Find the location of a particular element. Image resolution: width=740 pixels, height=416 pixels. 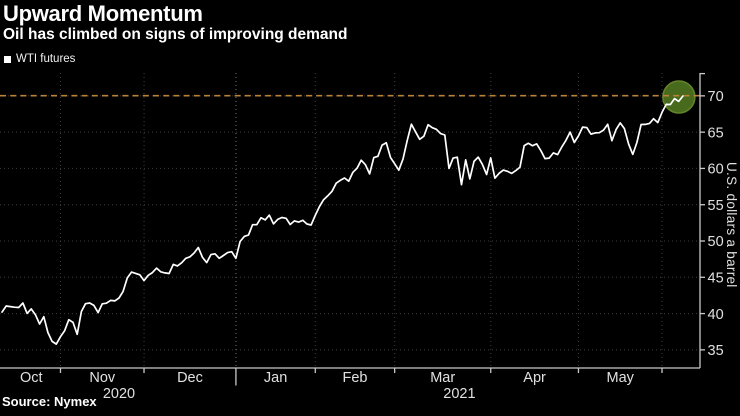

x-tick-label: Feb is located at coordinates (354, 378).